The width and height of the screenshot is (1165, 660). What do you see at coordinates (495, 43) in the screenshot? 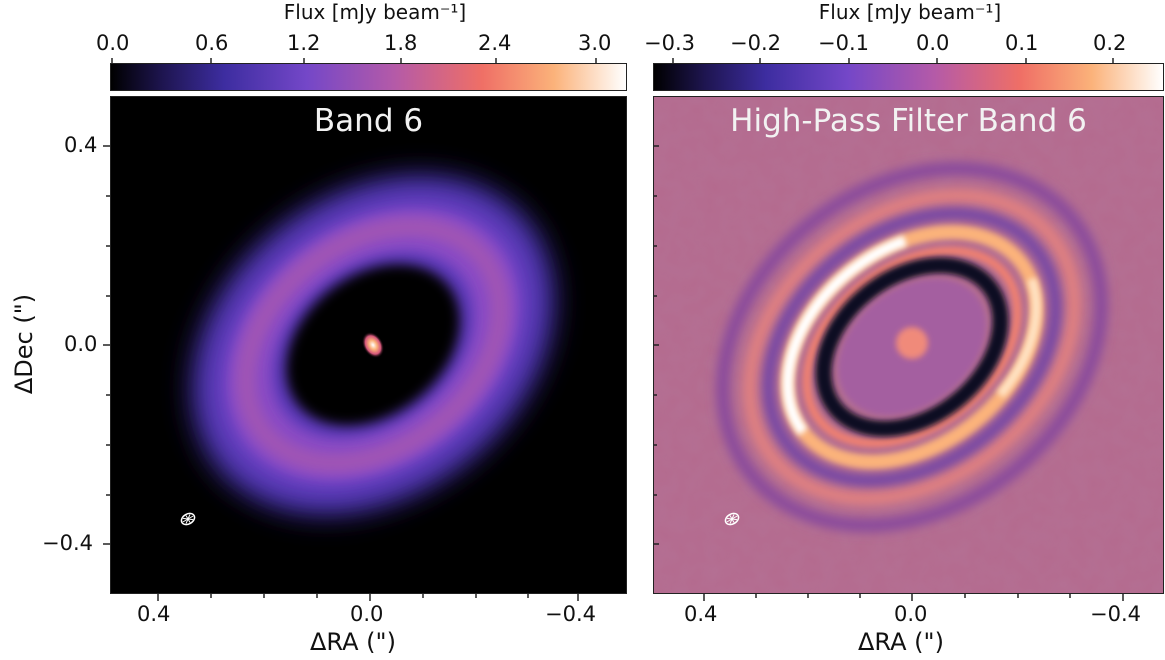
I see `left-cbar-tick-4: 2.4` at bounding box center [495, 43].